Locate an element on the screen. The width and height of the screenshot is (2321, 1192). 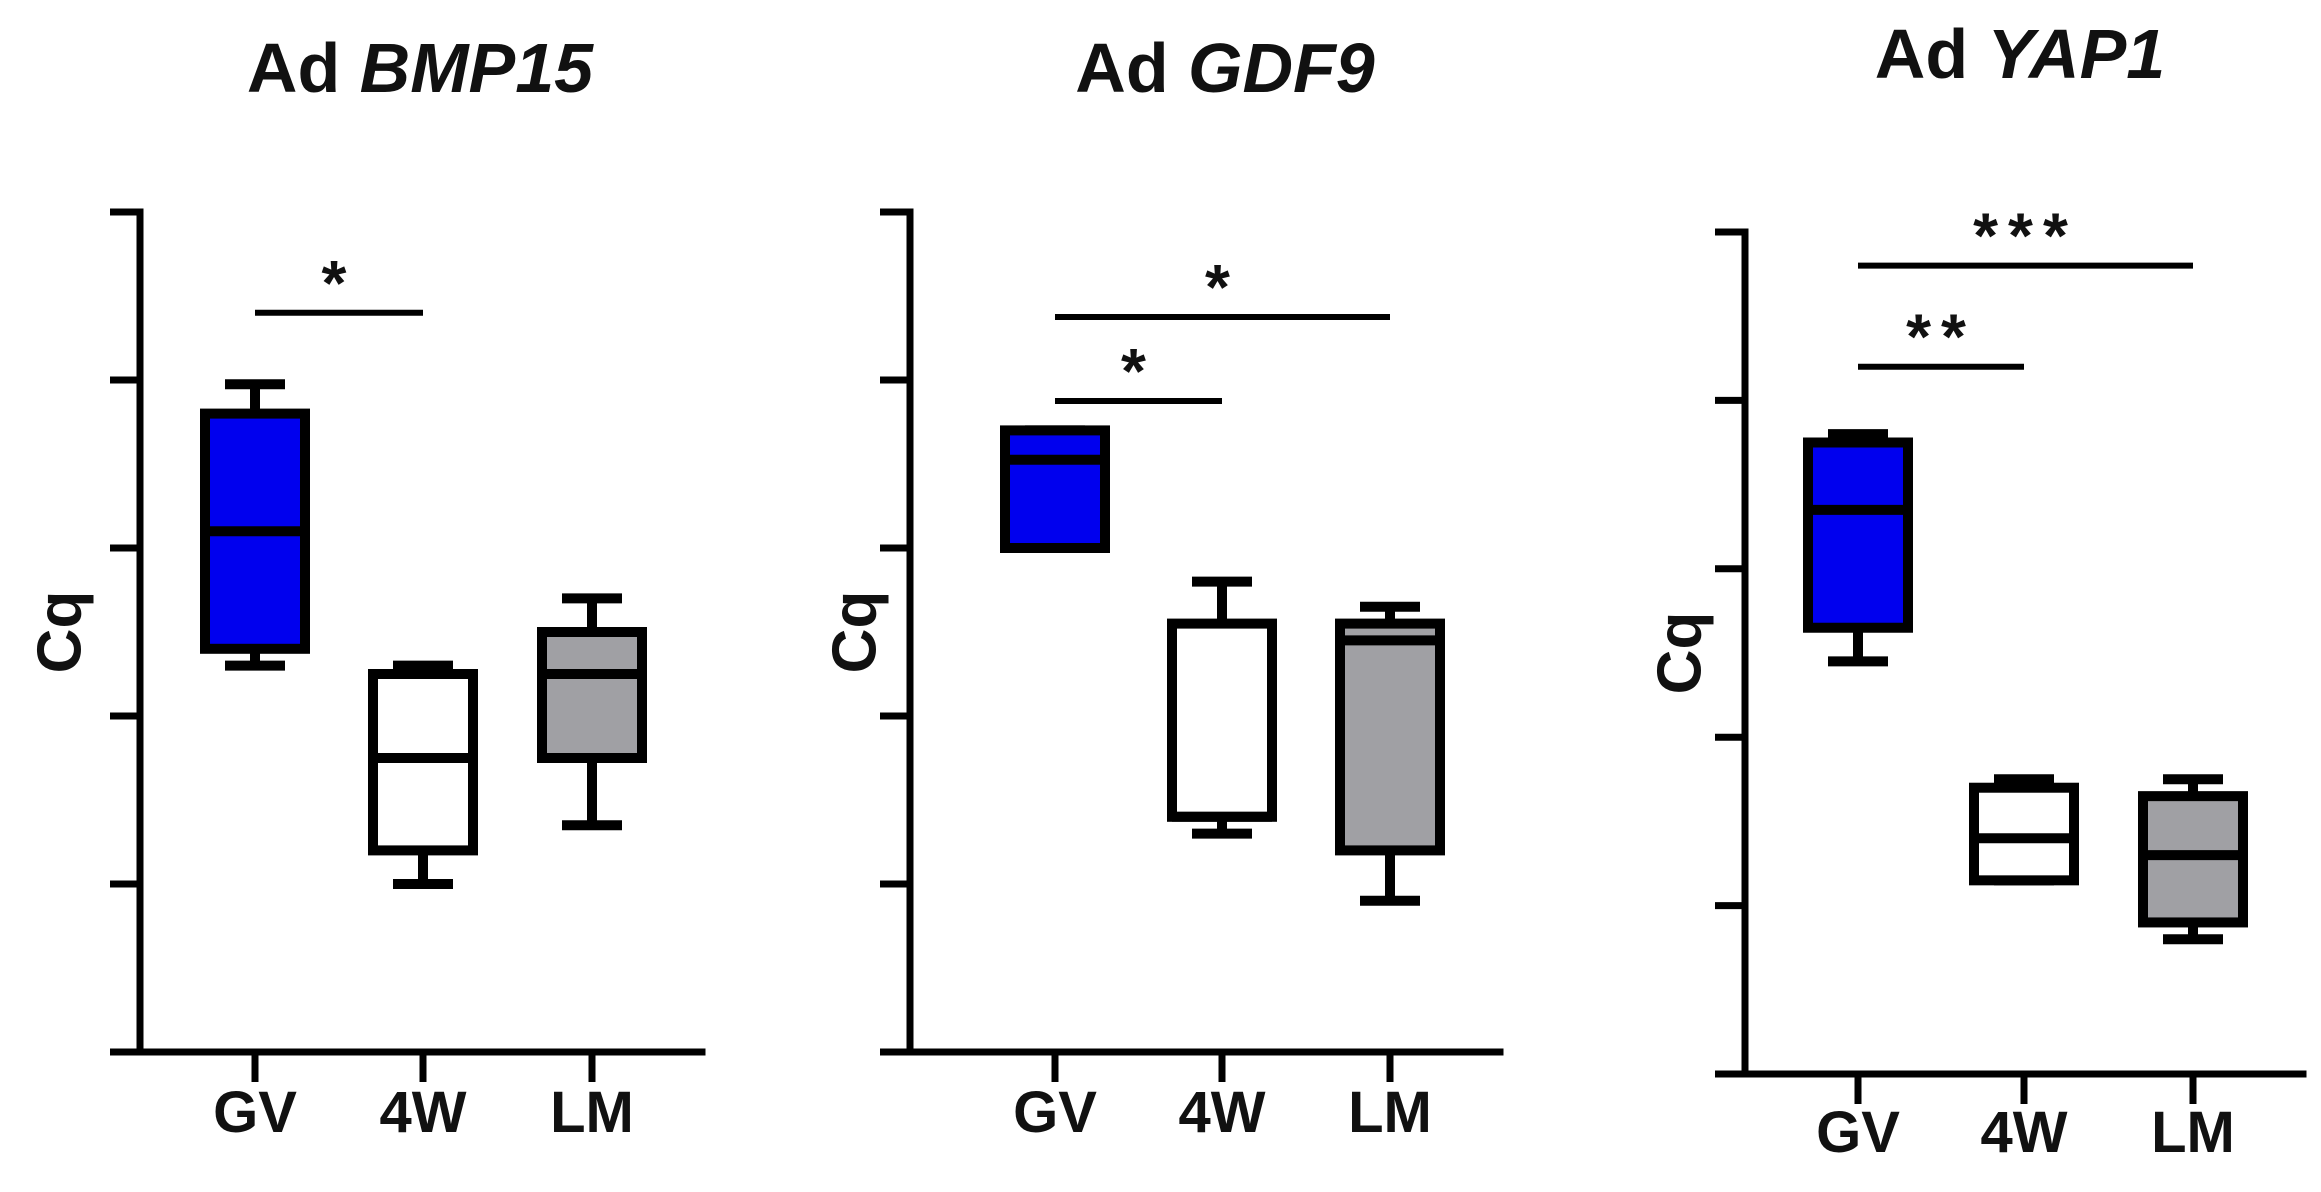
chart-title-gene: GDF9 is located at coordinates (1281, 68).